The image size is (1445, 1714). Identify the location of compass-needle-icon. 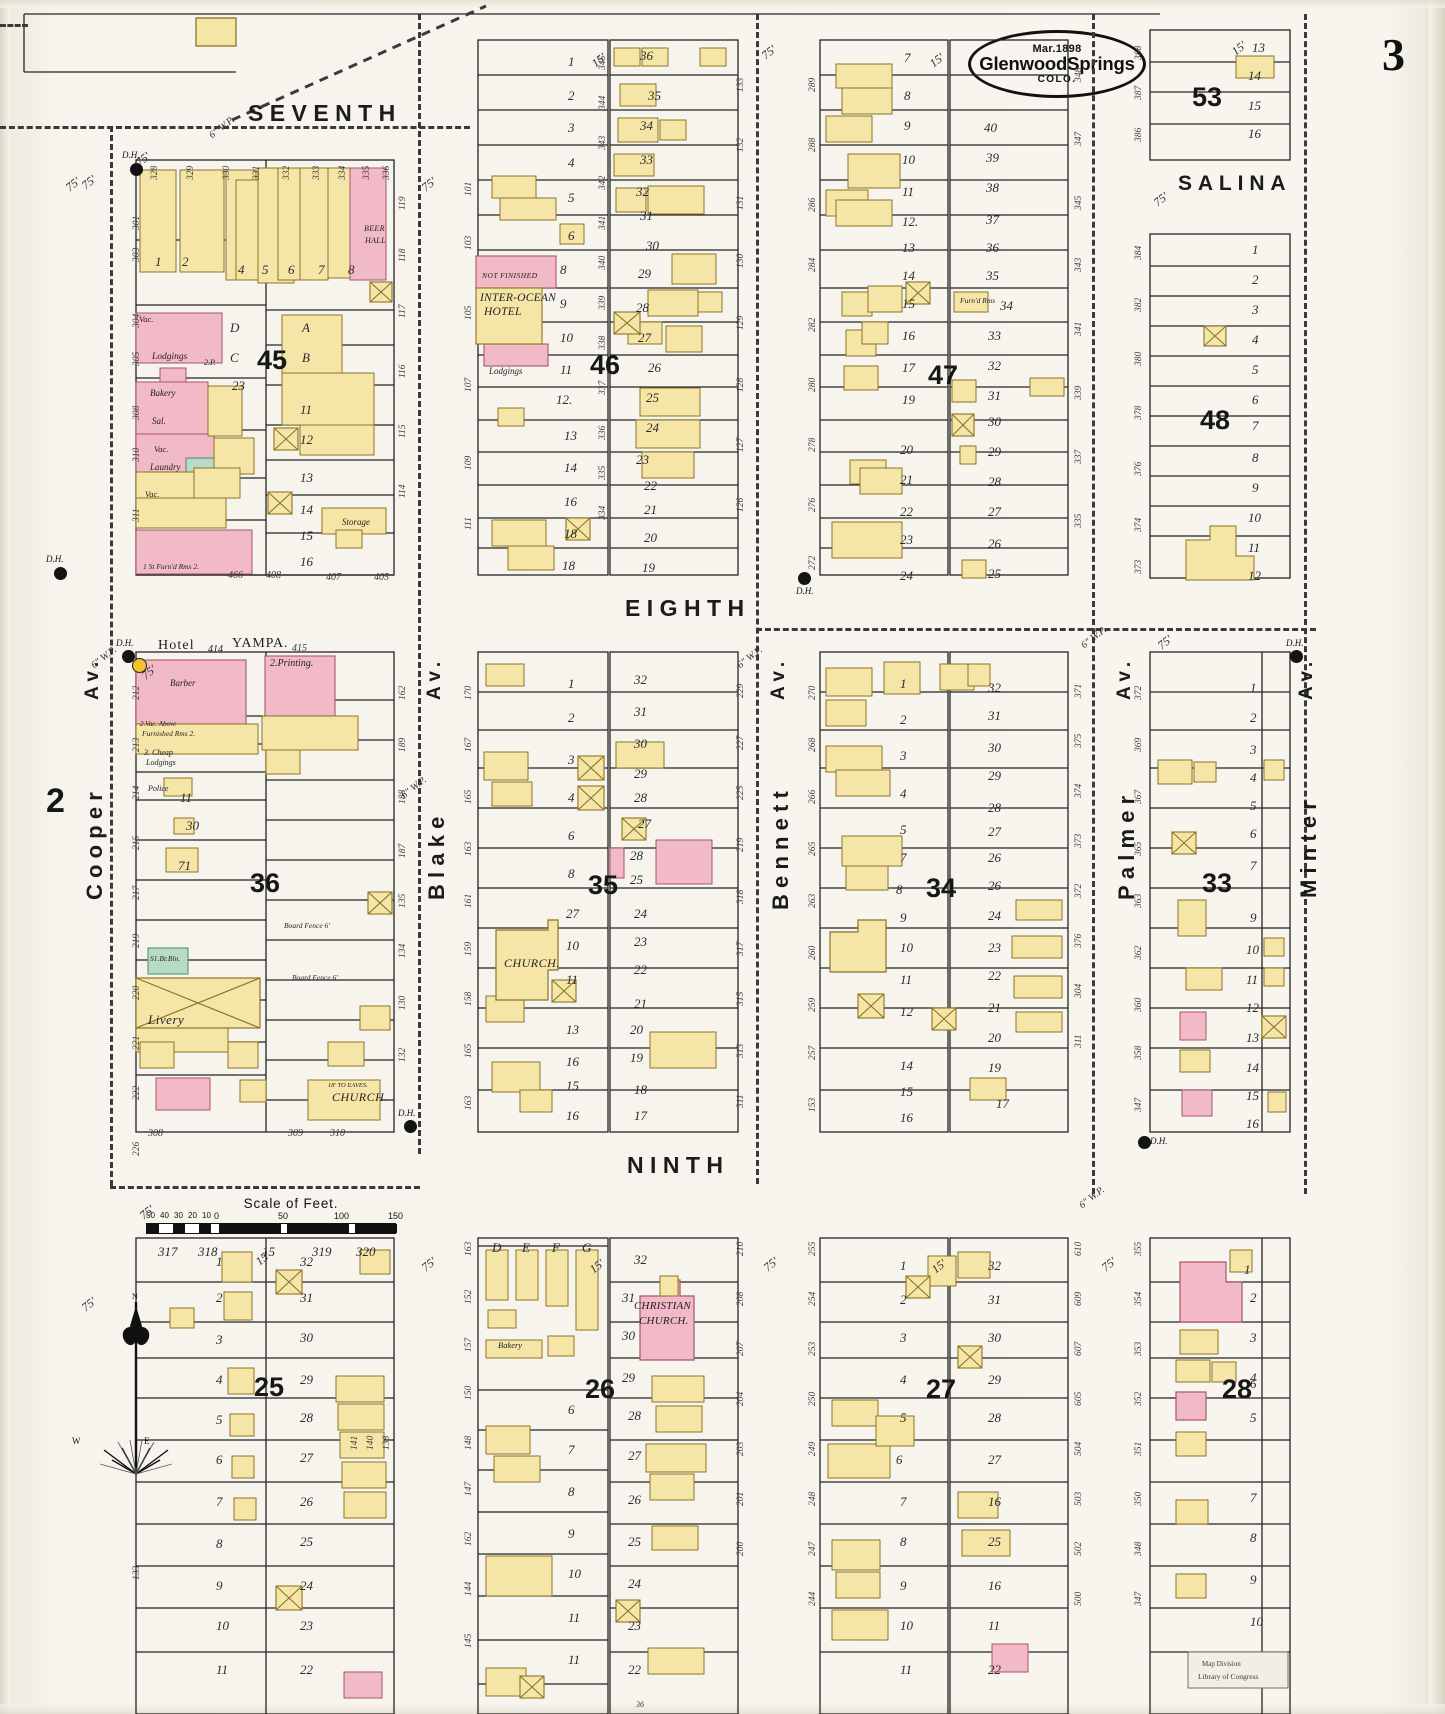
(136, 1388).